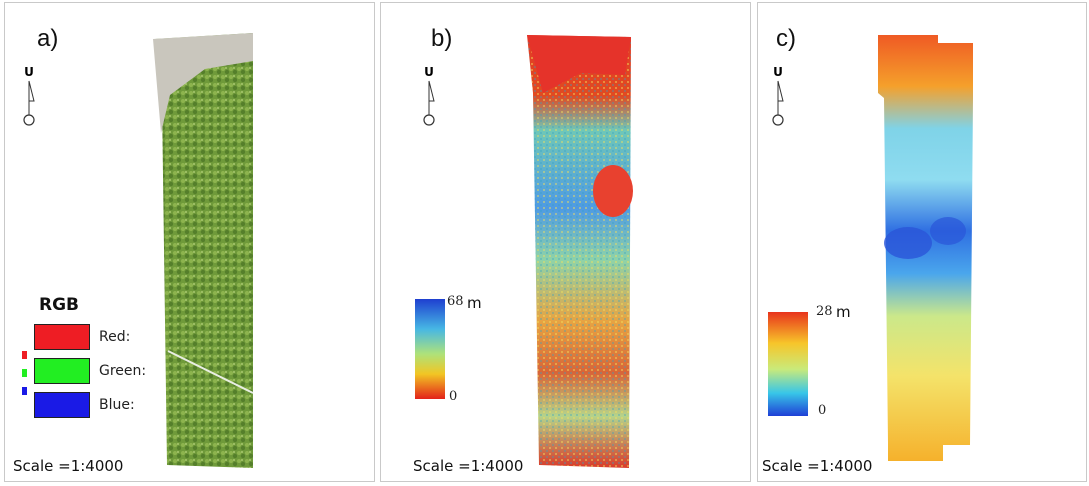 The height and width of the screenshot is (486, 1089). I want to click on legend-swatch-red, so click(62, 337).